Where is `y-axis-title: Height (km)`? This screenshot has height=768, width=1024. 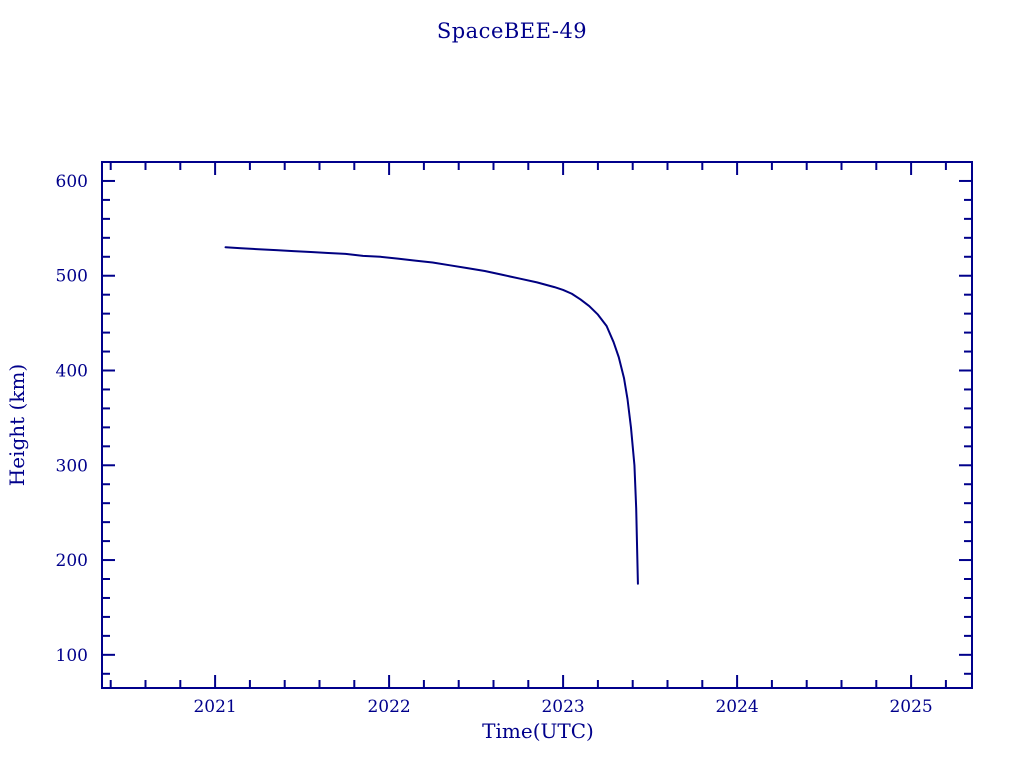
y-axis-title: Height (km) is located at coordinates (17, 425).